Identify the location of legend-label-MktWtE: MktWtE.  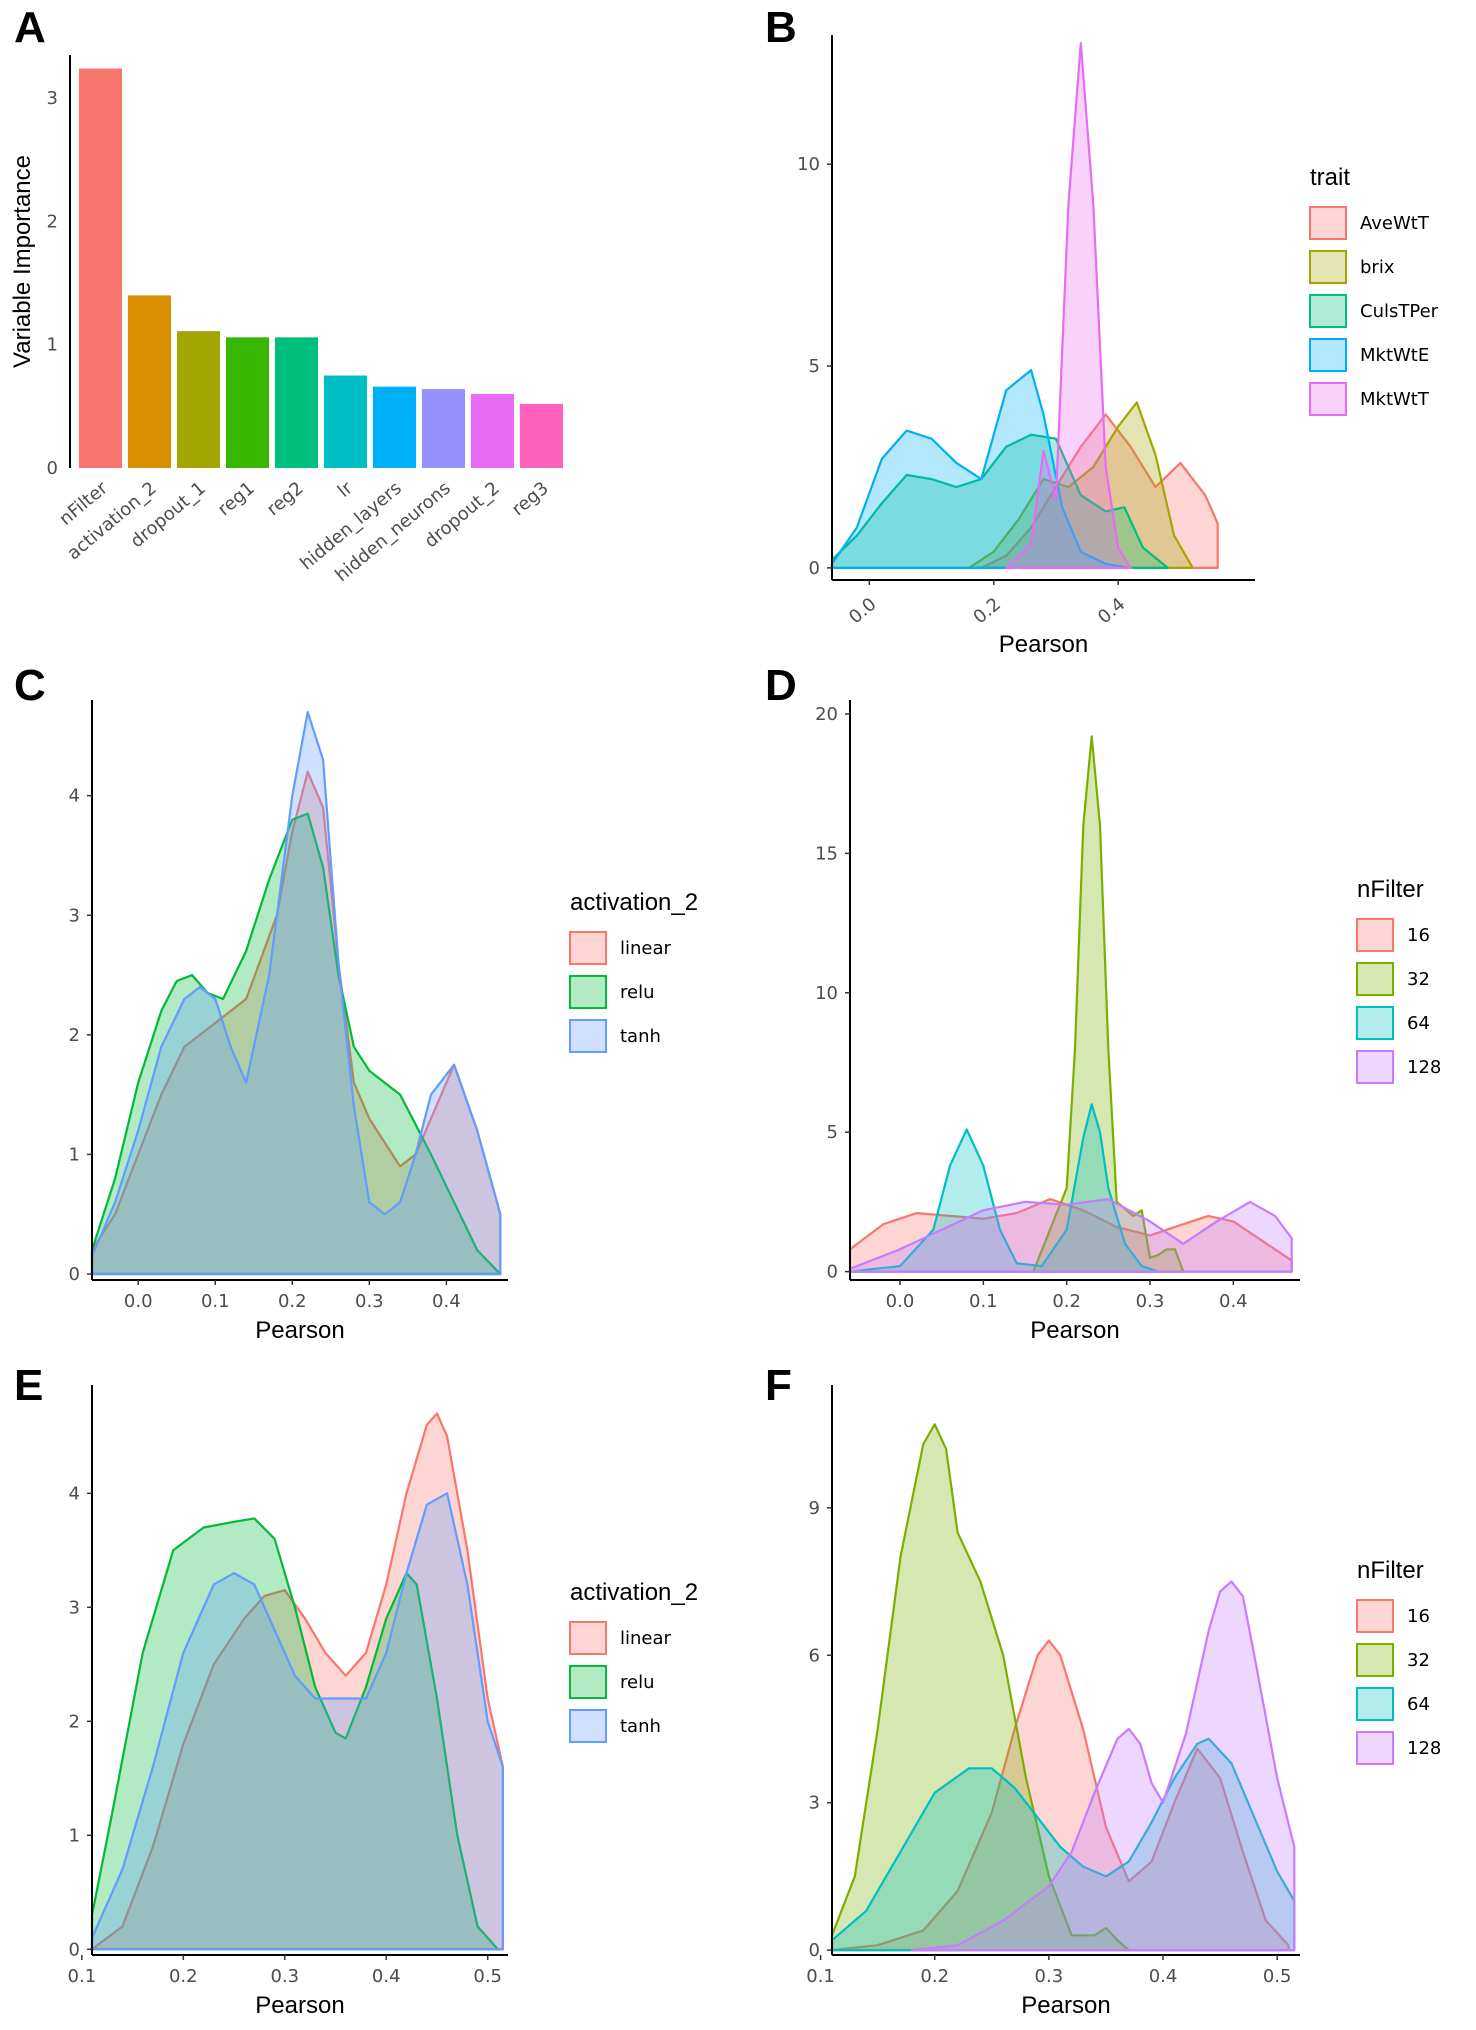
(1394, 355).